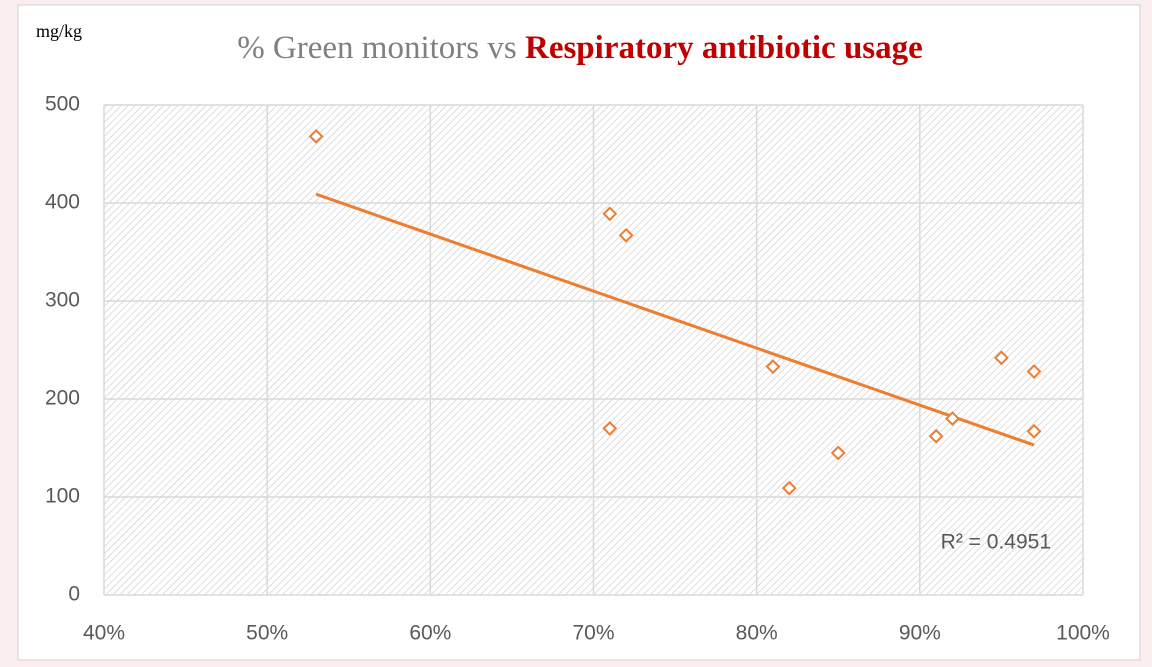 This screenshot has width=1152, height=667. Describe the element at coordinates (62, 398) in the screenshot. I see `y-tick-label: 200` at that location.